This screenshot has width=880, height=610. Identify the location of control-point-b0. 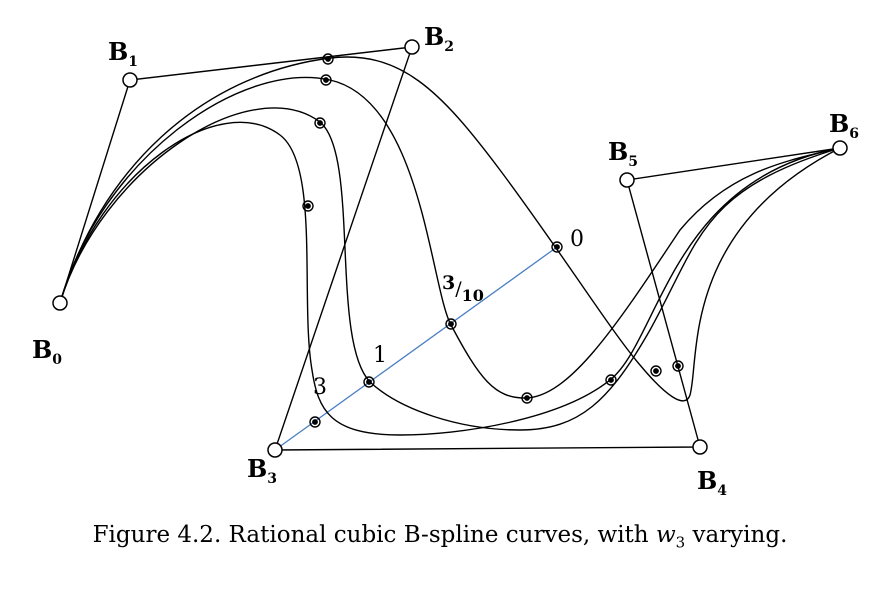
(60, 303).